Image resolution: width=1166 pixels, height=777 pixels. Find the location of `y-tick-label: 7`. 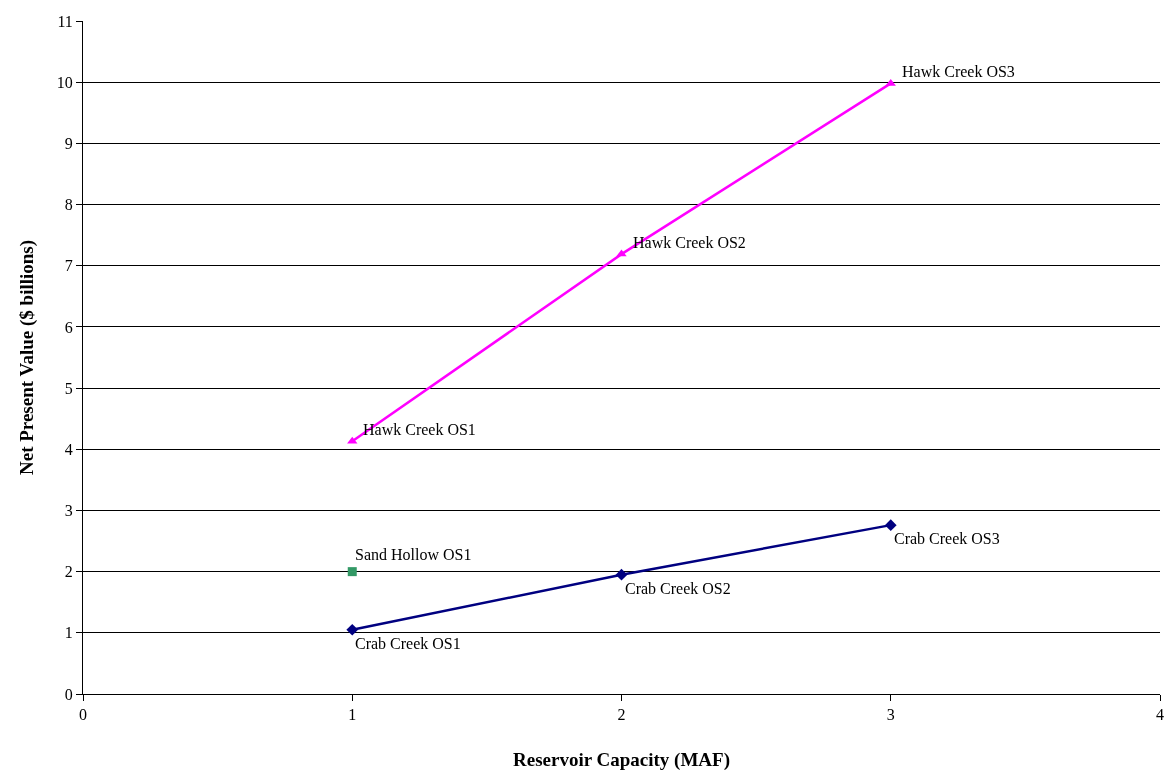

y-tick-label: 7 is located at coordinates (68, 266).